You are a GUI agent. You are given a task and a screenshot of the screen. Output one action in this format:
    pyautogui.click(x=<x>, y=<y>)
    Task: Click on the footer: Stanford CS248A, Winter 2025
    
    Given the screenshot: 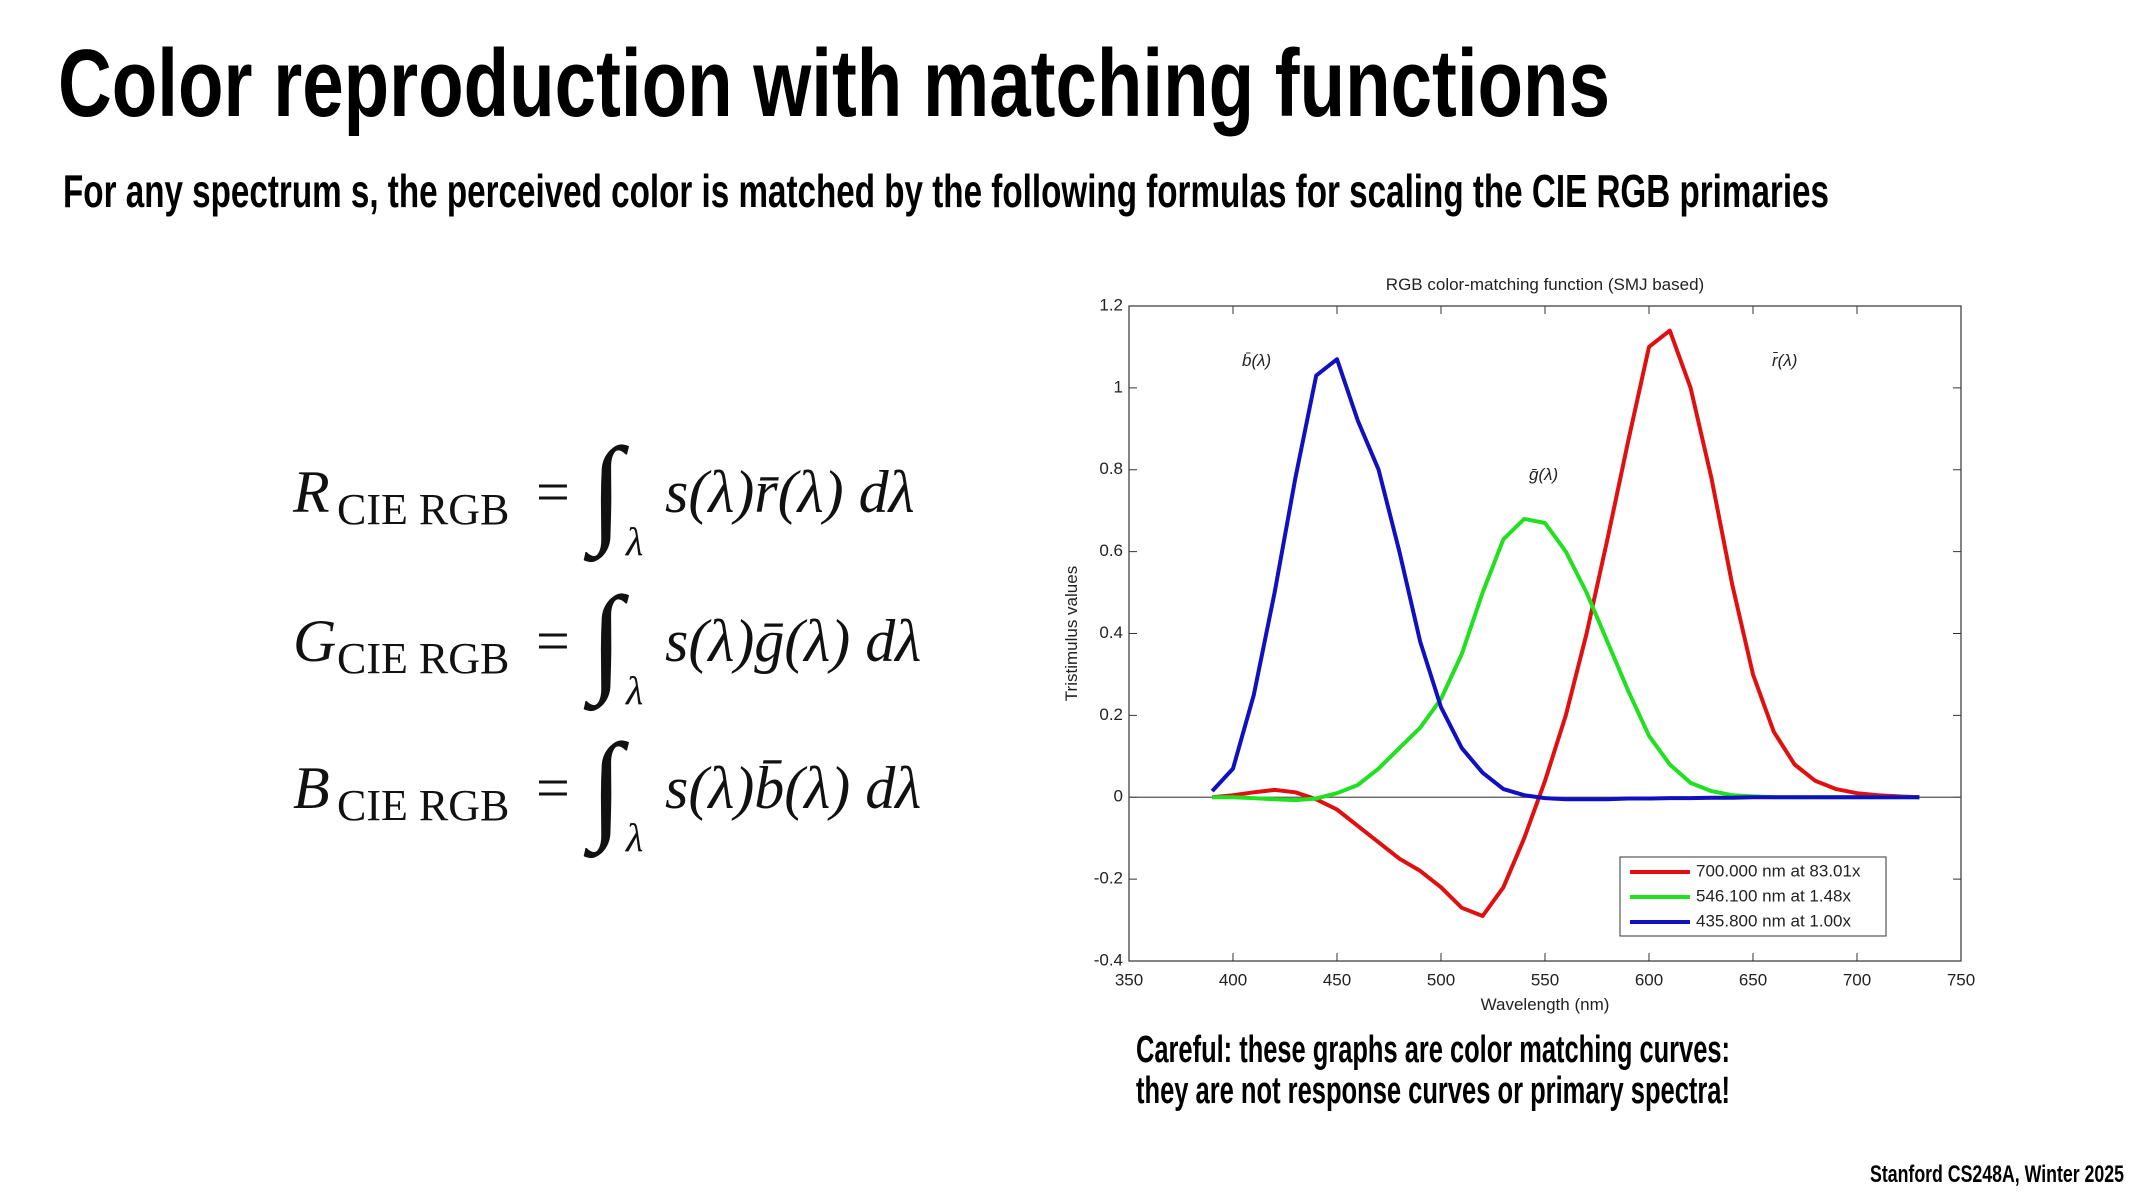 What is the action you would take?
    pyautogui.click(x=1997, y=1174)
    